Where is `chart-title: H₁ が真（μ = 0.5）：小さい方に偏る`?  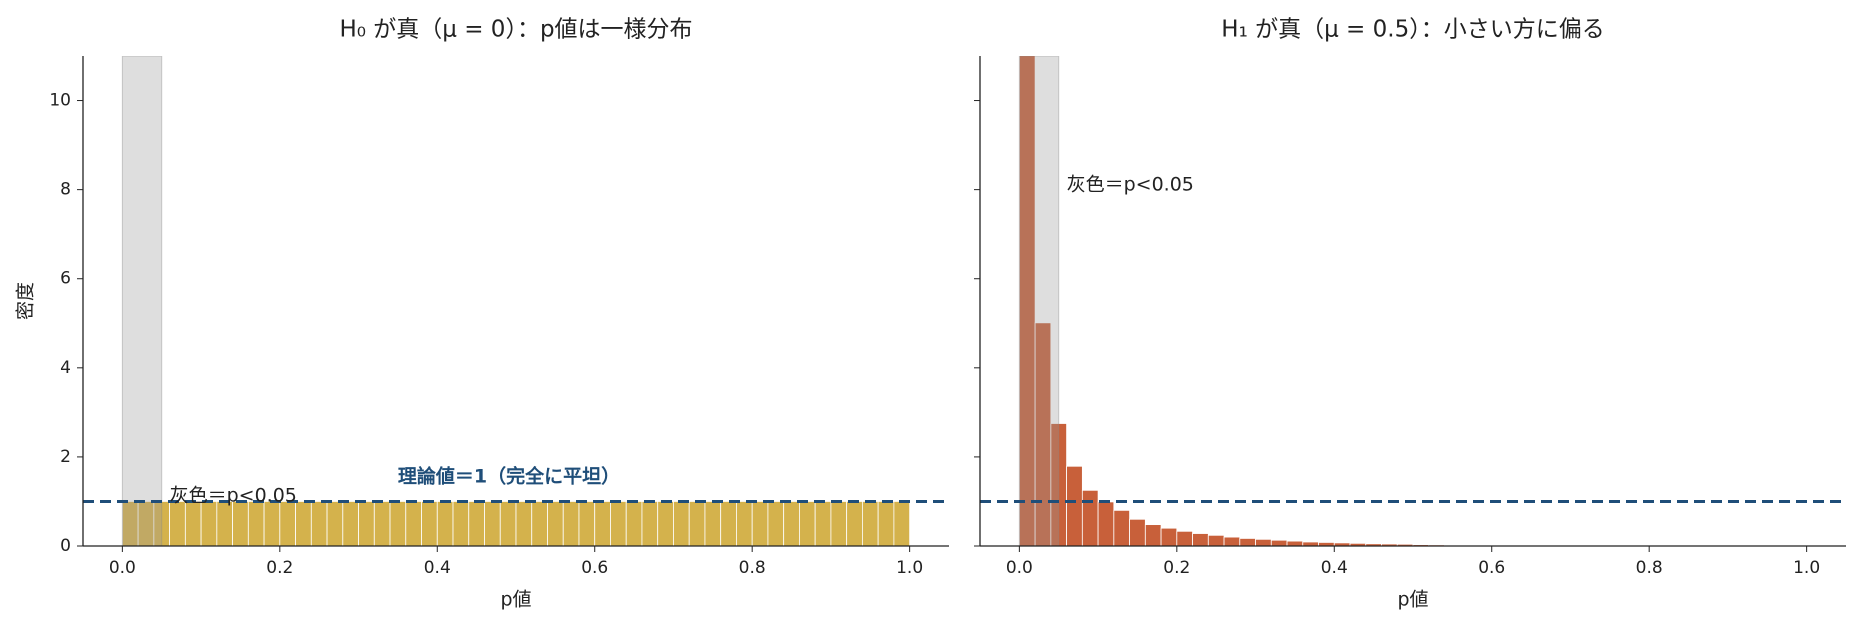 chart-title: H₁ が真（μ = 0.5）：小さい方に偏る is located at coordinates (1412, 30).